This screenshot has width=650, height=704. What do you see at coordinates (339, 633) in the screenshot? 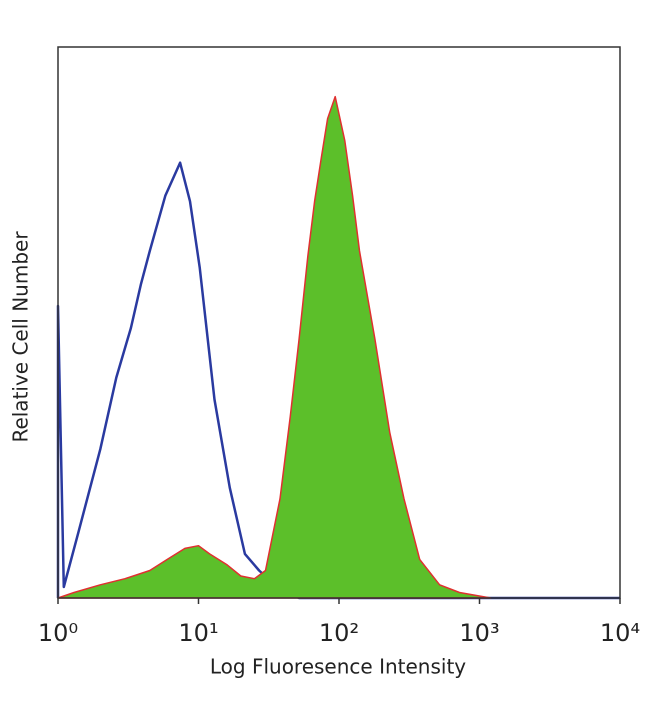
I see `x-tick-label: 10²` at bounding box center [339, 633].